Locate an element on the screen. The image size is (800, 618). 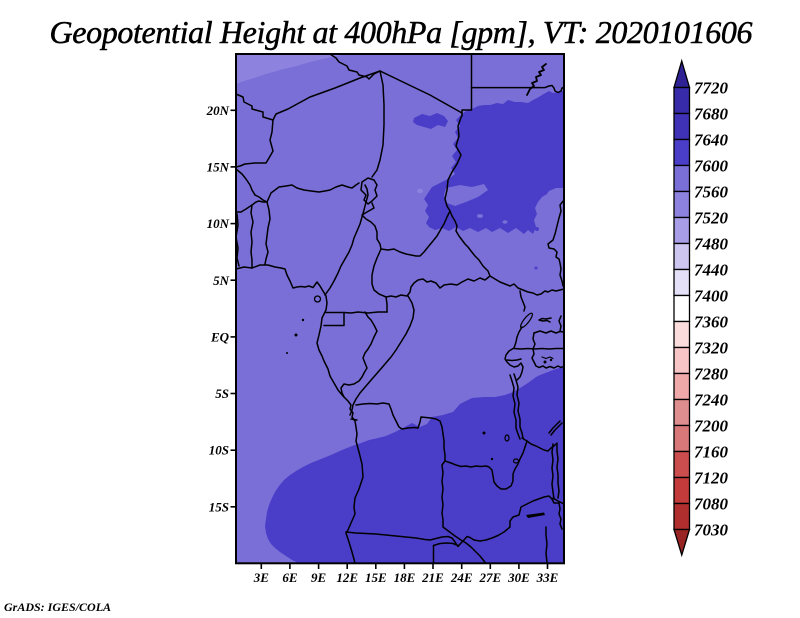
svg-text: 5S is located at coordinates (222, 393).